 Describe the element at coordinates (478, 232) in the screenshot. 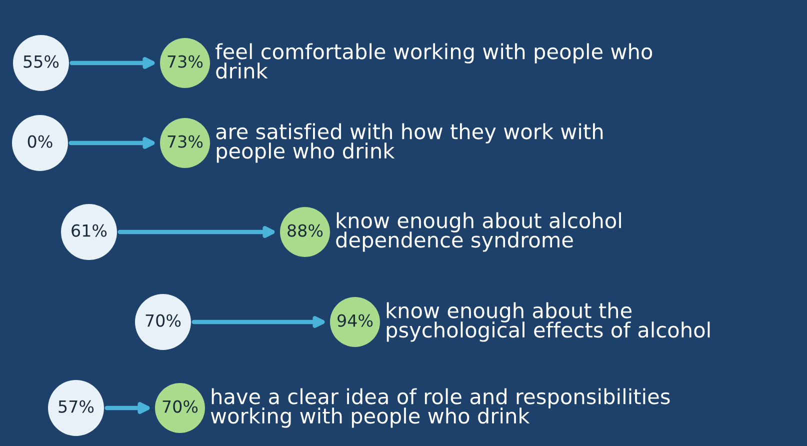

I see `category-label: know enough about alcohol dependence syndrome` at that location.